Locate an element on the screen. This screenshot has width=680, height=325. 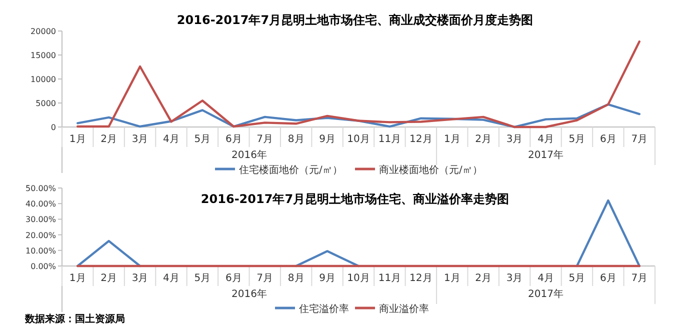
y-tick-label: 20000 is located at coordinates (43, 31).